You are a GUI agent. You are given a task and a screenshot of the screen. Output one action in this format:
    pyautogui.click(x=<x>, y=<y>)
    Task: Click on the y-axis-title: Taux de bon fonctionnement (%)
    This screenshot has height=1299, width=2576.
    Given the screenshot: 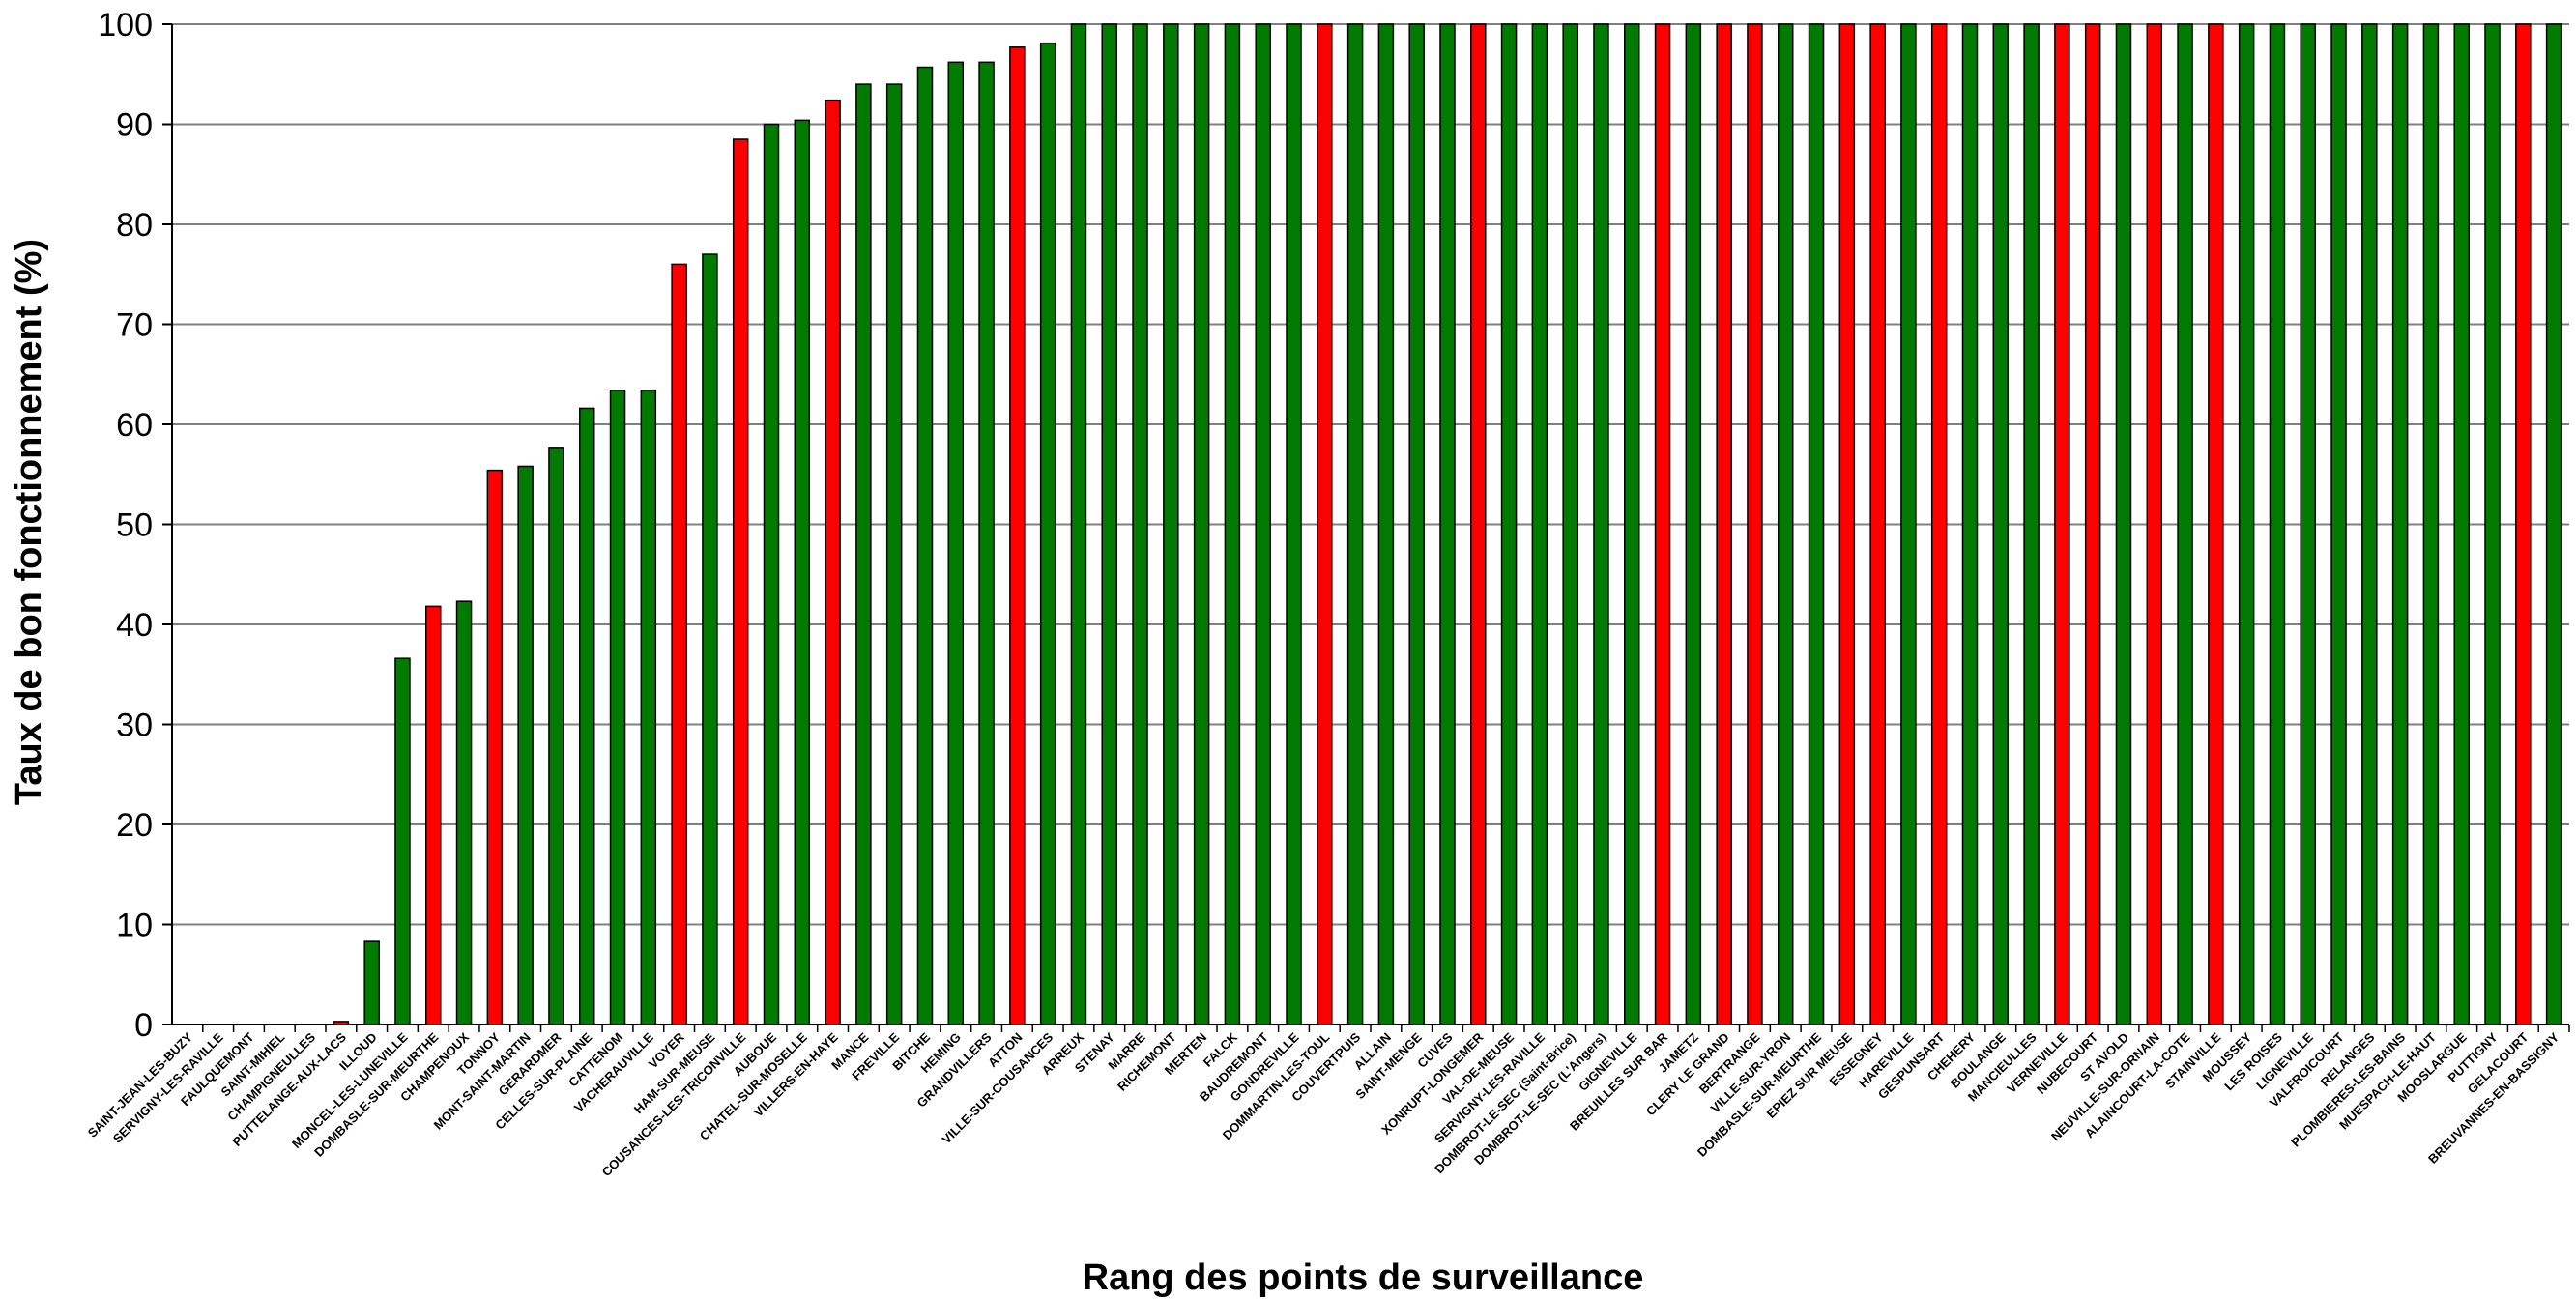 What is the action you would take?
    pyautogui.click(x=29, y=522)
    